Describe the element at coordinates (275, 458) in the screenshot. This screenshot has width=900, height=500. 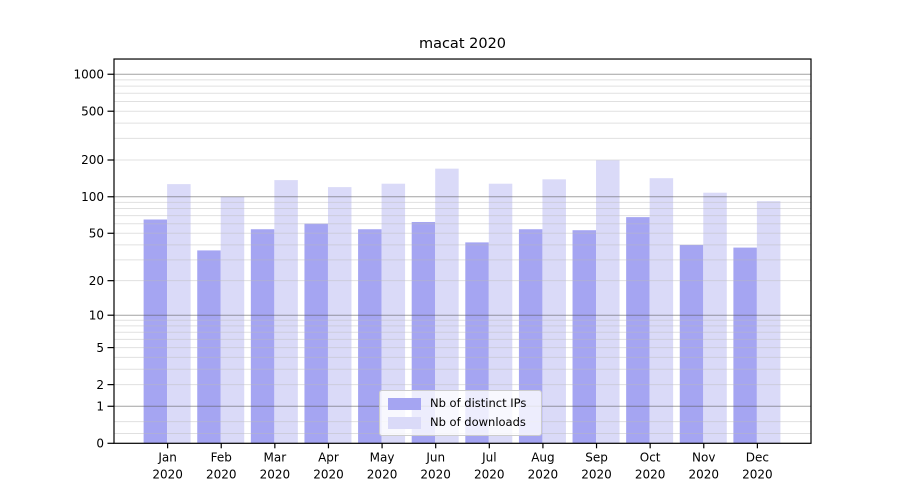
I see `x-tick-label-month: Mar` at that location.